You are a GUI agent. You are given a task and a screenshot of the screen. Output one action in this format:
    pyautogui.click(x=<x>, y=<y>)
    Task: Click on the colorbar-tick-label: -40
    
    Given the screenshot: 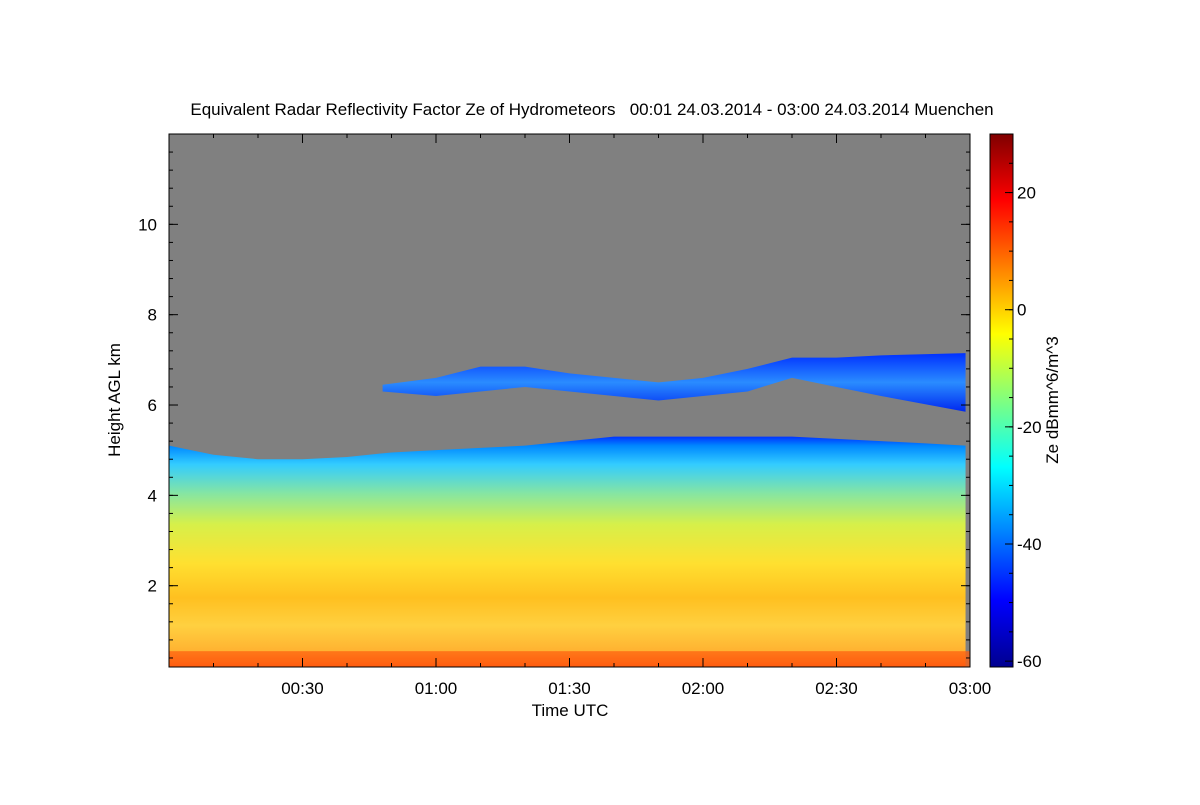 What is the action you would take?
    pyautogui.click(x=1029, y=544)
    